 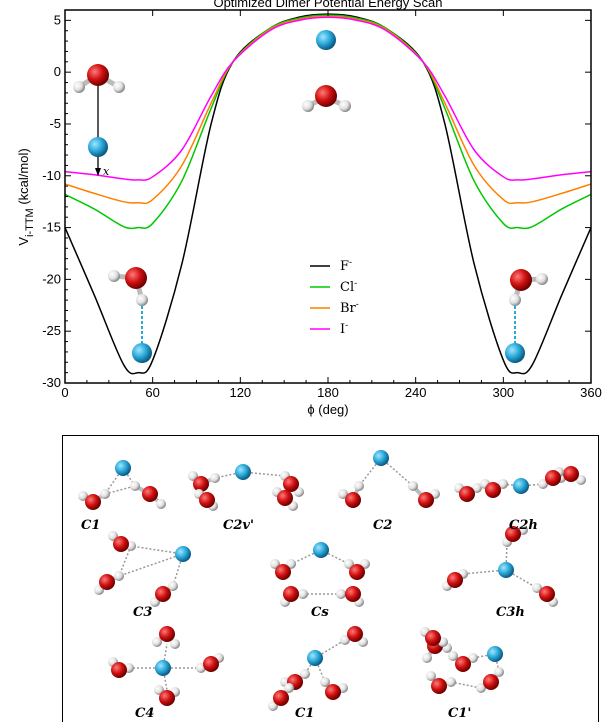 I want to click on structure-label-8: C4, so click(x=144, y=713).